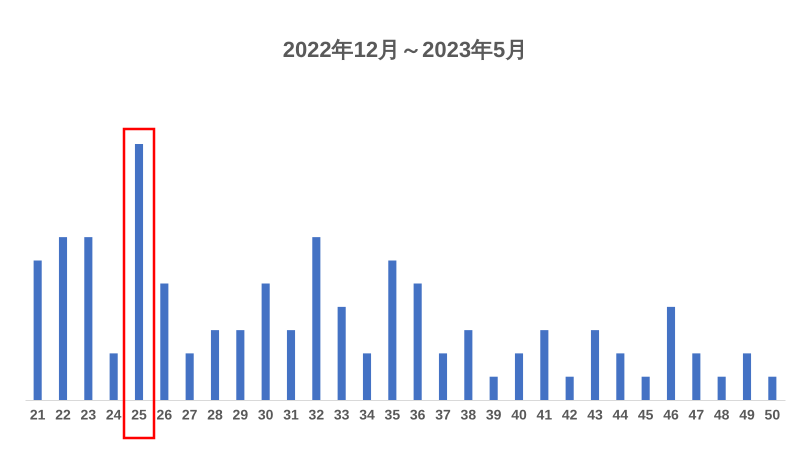  I want to click on x-tick-label: 22, so click(63, 414).